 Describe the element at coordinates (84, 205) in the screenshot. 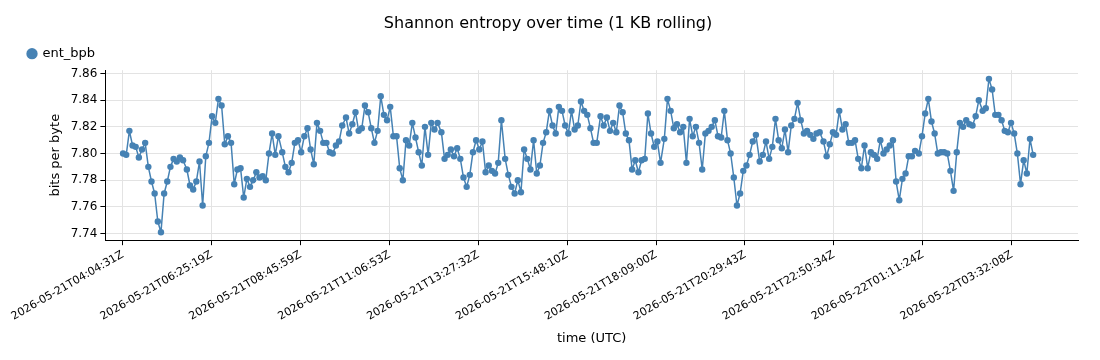

I see `y-tick-label: 7.76` at that location.